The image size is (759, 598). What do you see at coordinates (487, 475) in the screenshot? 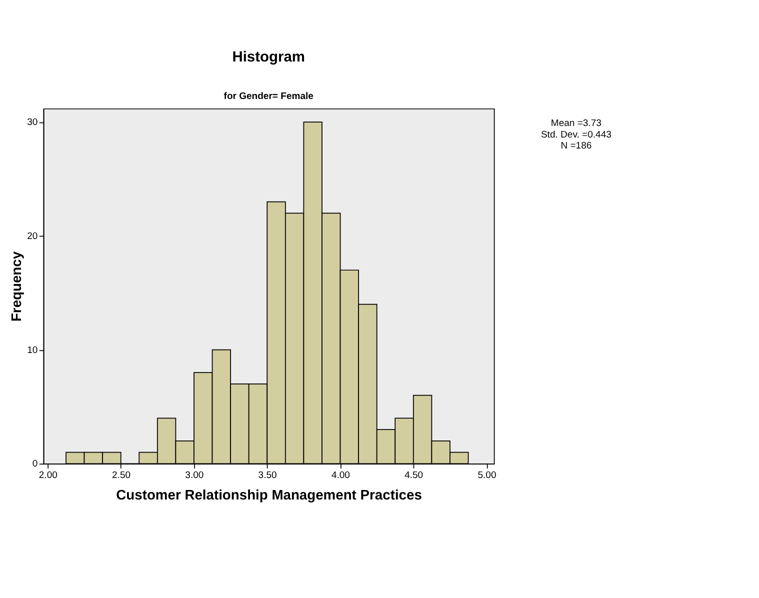
I see `x-tick-label: 5.00` at bounding box center [487, 475].